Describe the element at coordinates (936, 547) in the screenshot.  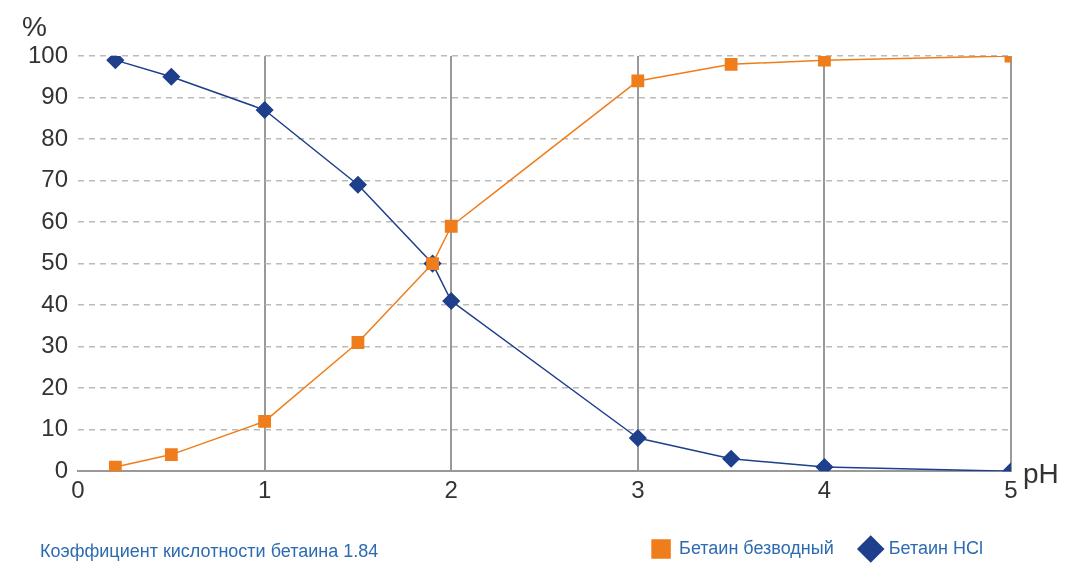
I see `legend-label: Бетаин HCl` at that location.